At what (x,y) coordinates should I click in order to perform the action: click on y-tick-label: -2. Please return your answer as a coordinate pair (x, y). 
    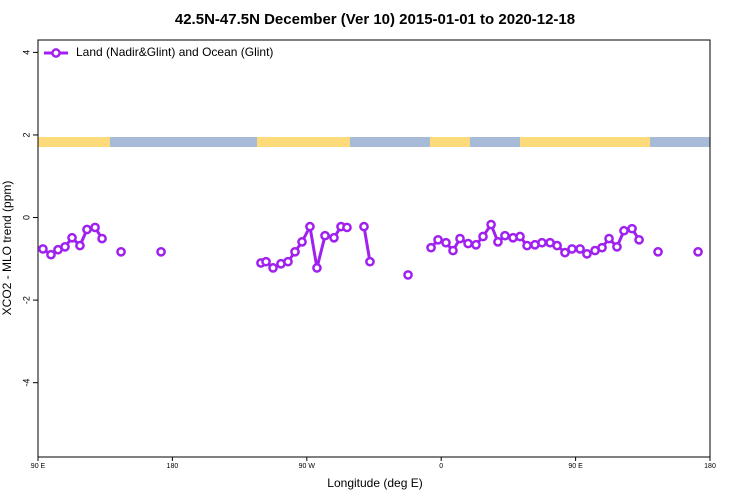
    Looking at the image, I should click on (26, 300).